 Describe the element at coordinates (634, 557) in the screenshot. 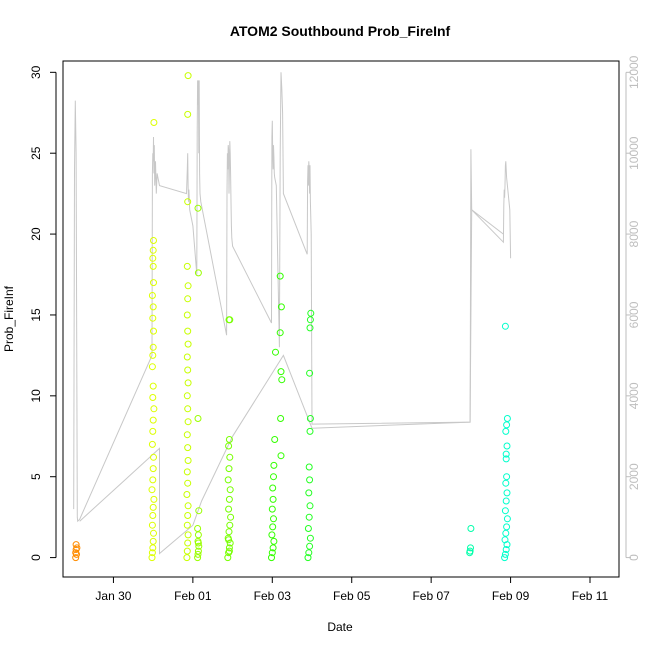

I see `right-tick-label: 0` at that location.